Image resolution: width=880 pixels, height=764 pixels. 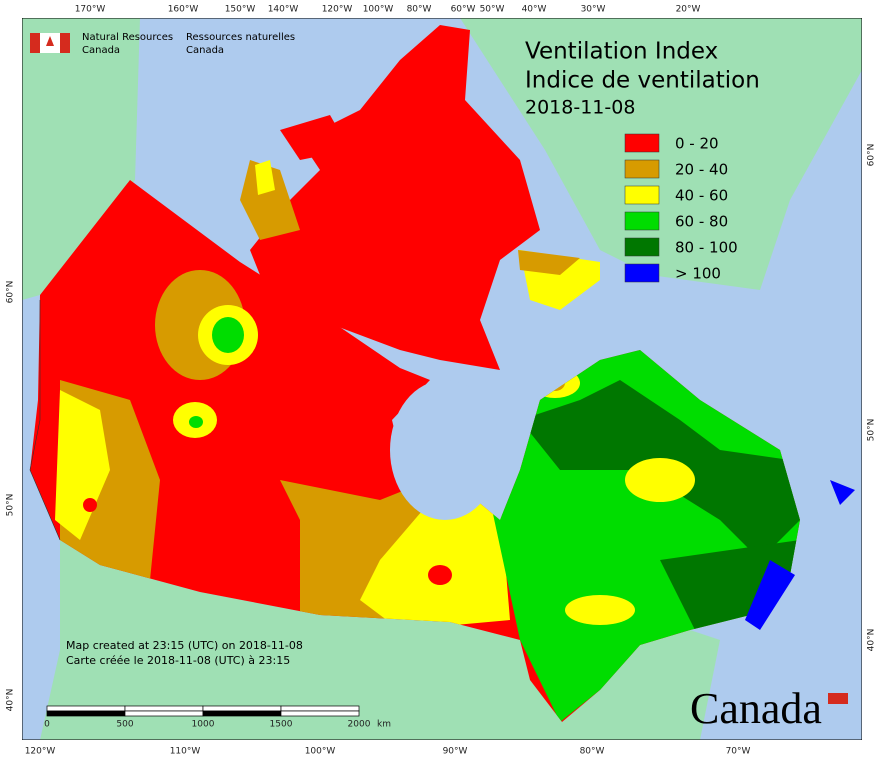 I want to click on graticule-label: 150°W, so click(x=240, y=10).